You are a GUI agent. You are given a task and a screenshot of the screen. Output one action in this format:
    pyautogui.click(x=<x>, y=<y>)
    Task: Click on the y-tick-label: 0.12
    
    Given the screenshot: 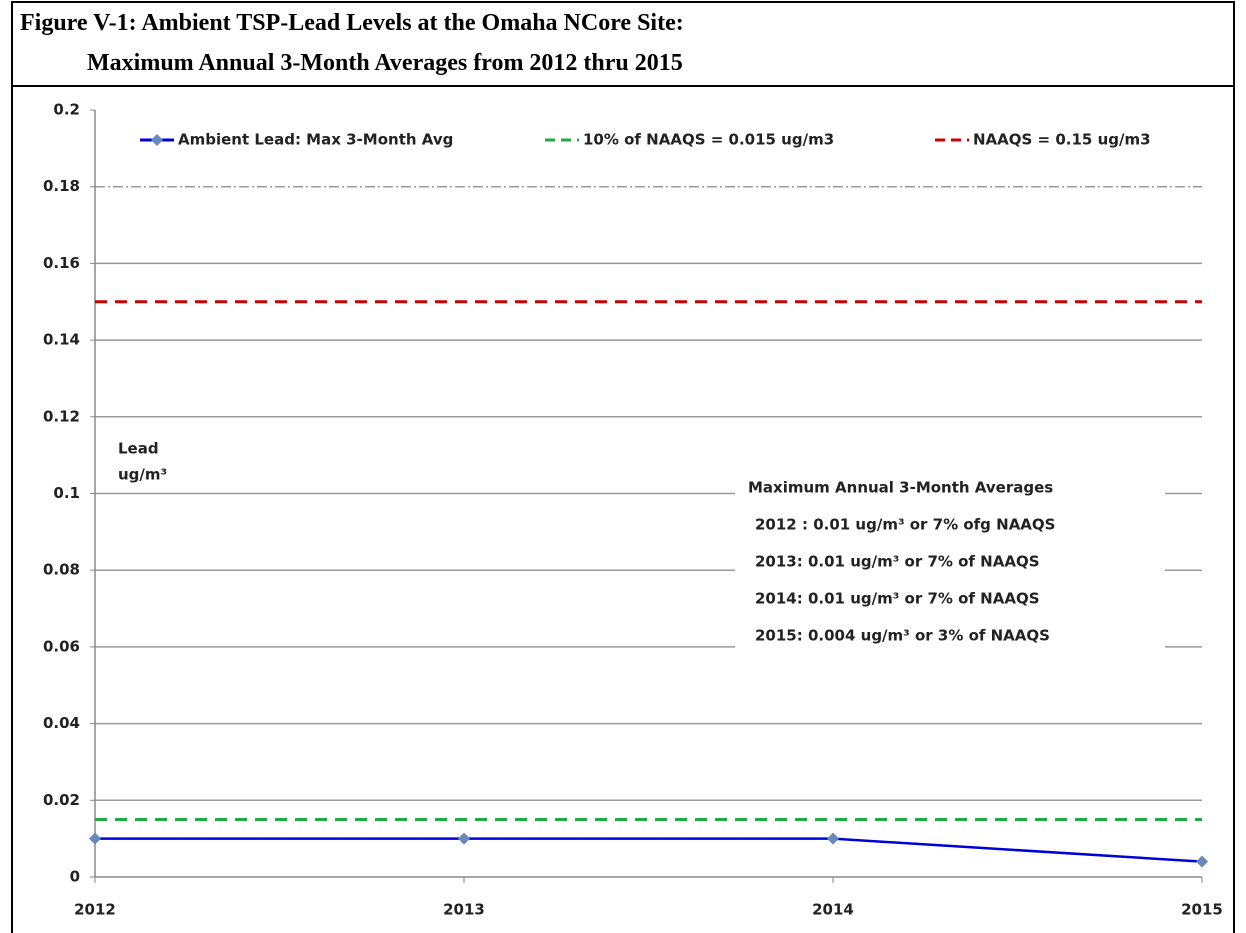 What is the action you would take?
    pyautogui.click(x=61, y=416)
    